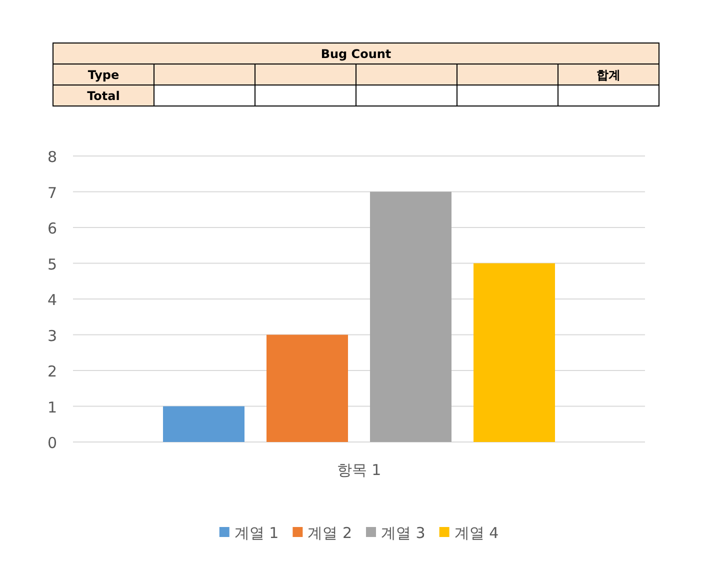  Describe the element at coordinates (52, 264) in the screenshot. I see `y-tick-label: 5` at that location.